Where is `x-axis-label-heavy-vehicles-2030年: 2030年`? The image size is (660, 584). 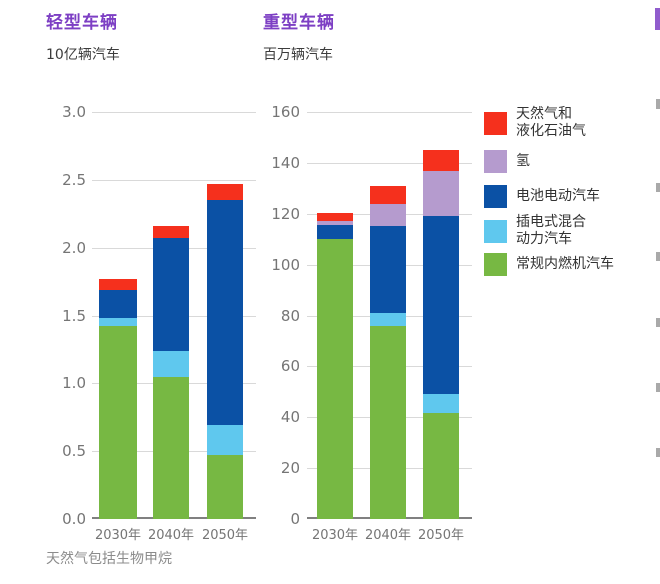
x-axis-label-heavy-vehicles-2030年: 2030年 is located at coordinates (335, 535).